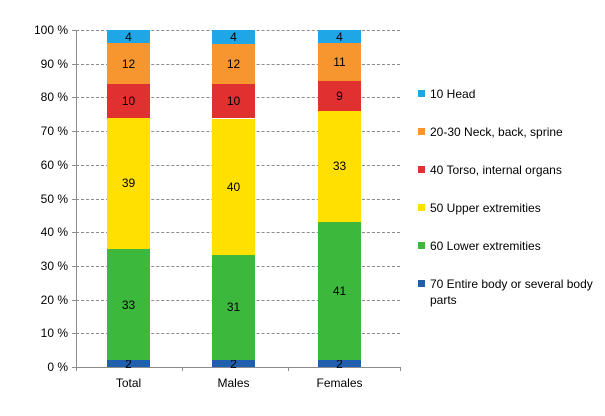 The height and width of the screenshot is (416, 605). Describe the element at coordinates (485, 208) in the screenshot. I see `legend-label: 50 Upper extremities` at that location.